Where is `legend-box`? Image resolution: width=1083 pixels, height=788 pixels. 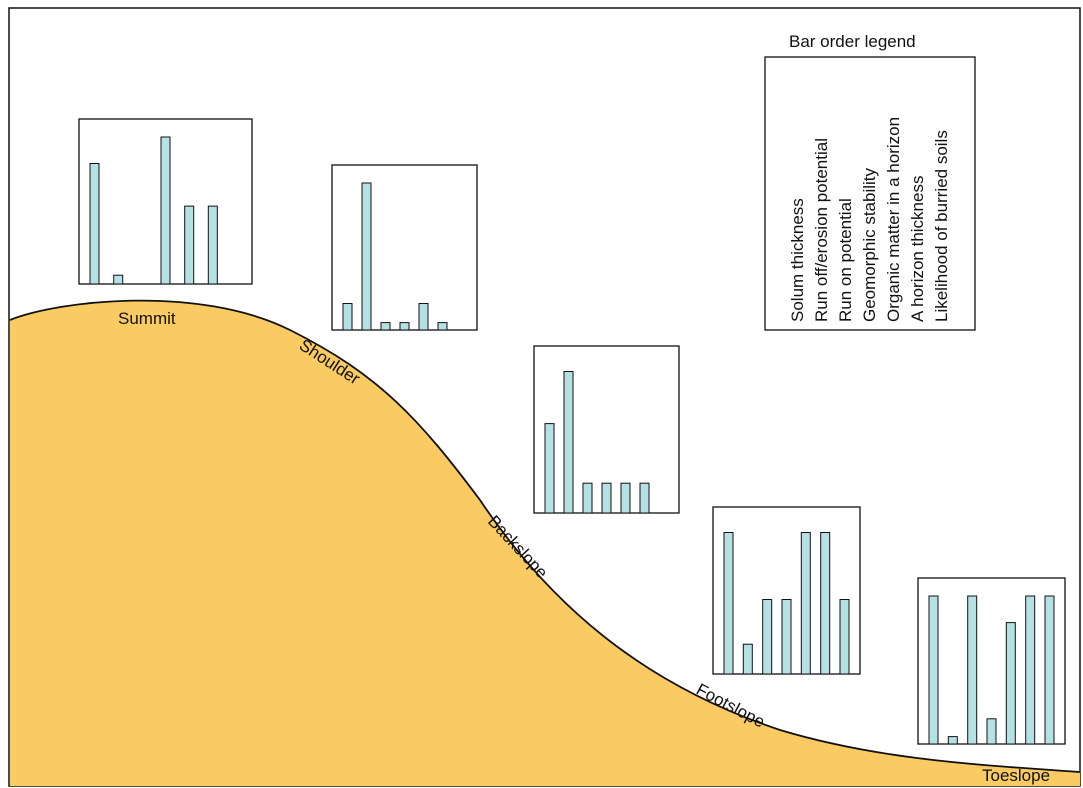
legend-box is located at coordinates (870, 193).